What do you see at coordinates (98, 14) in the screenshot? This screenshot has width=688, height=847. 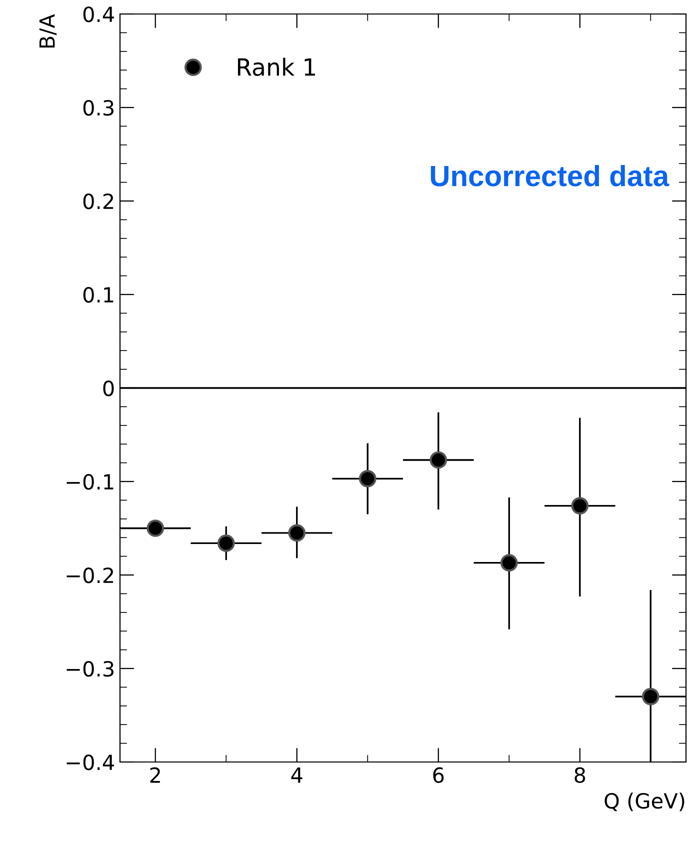 I see `y-tick-label: 0.4` at bounding box center [98, 14].